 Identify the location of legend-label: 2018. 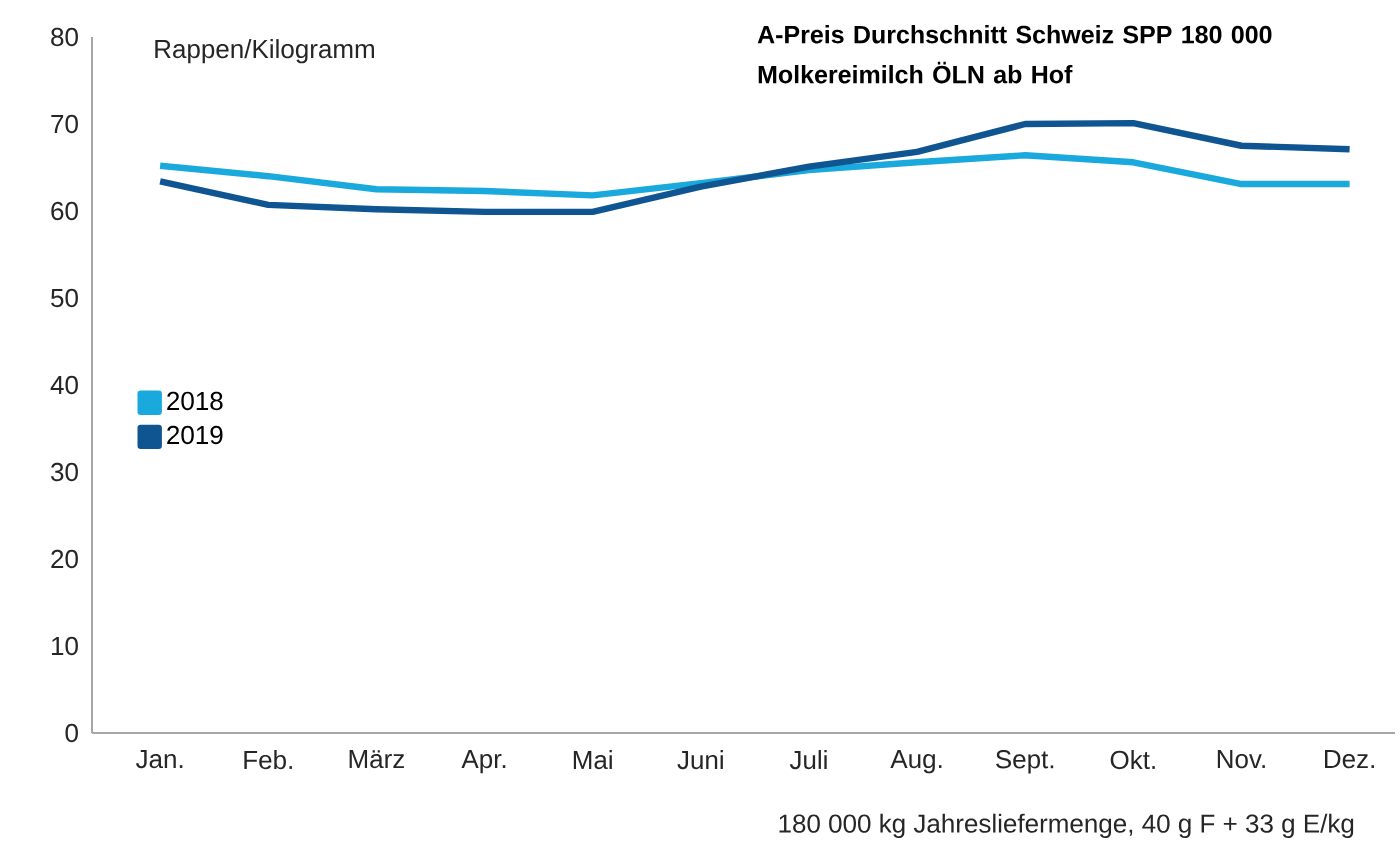
(195, 401).